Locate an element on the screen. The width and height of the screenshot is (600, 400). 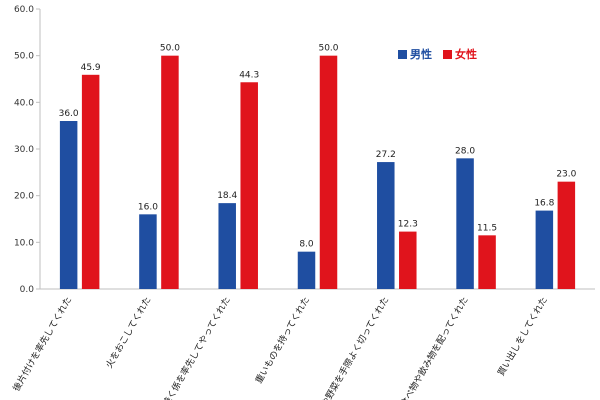
legend-label-female: 女性 is located at coordinates (466, 54).